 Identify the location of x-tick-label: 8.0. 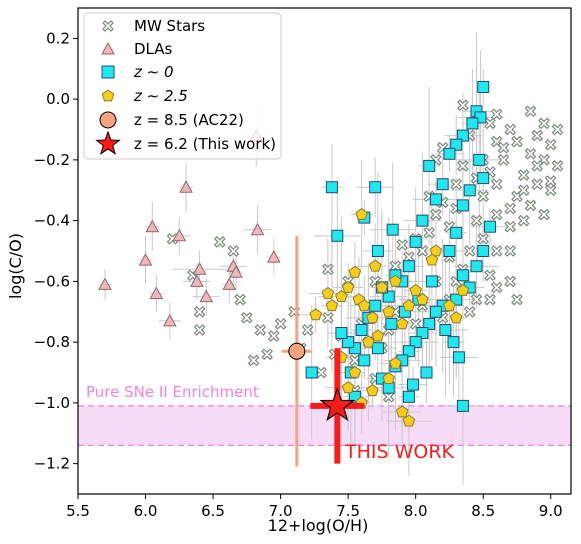
(416, 511).